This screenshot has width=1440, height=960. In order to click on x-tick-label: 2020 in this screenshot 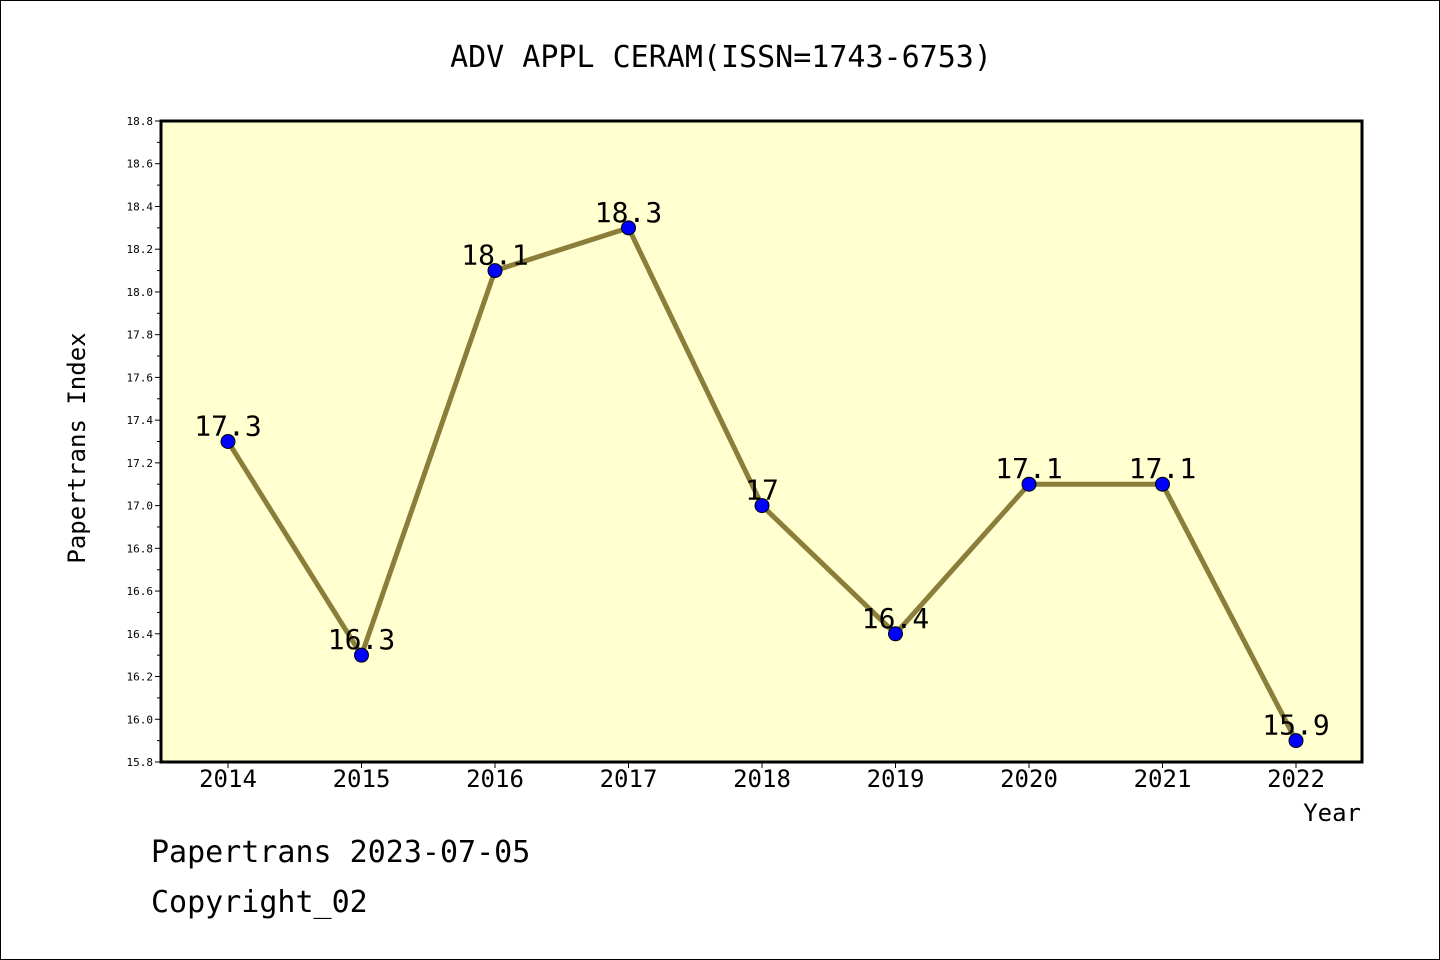, I will do `click(1029, 779)`.